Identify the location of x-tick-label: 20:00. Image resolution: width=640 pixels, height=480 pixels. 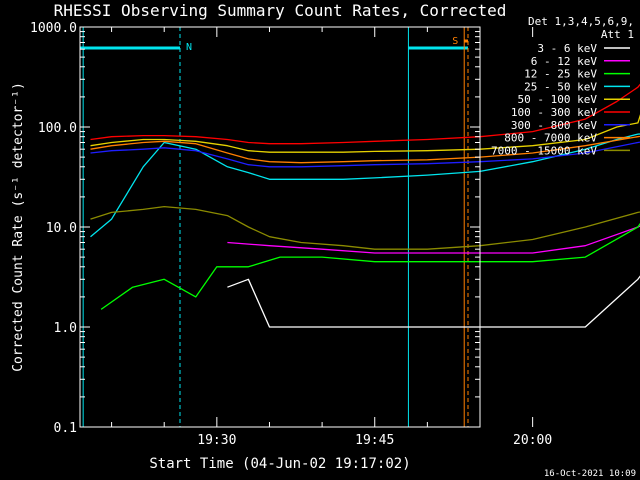
(532, 440).